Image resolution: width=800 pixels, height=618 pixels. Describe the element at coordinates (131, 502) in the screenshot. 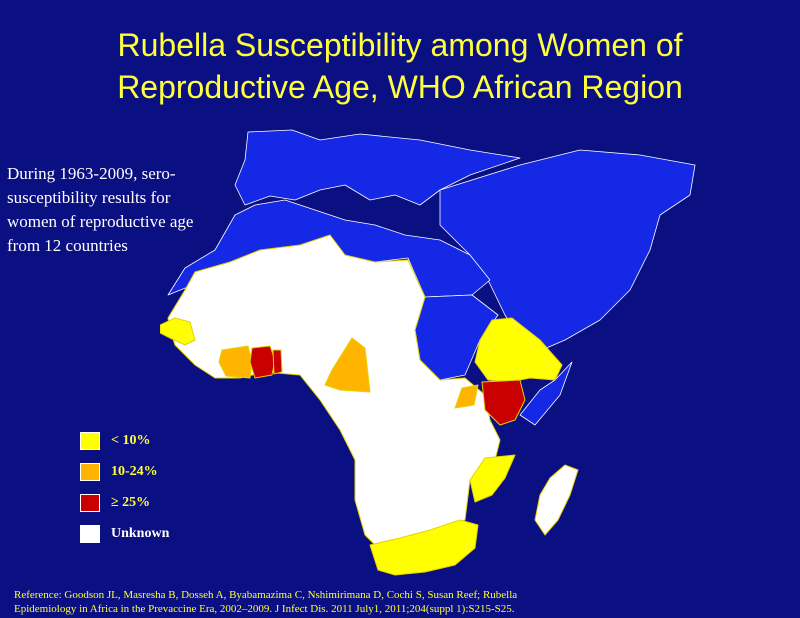

I see `legend-label-ge25: ≥ 25%` at that location.